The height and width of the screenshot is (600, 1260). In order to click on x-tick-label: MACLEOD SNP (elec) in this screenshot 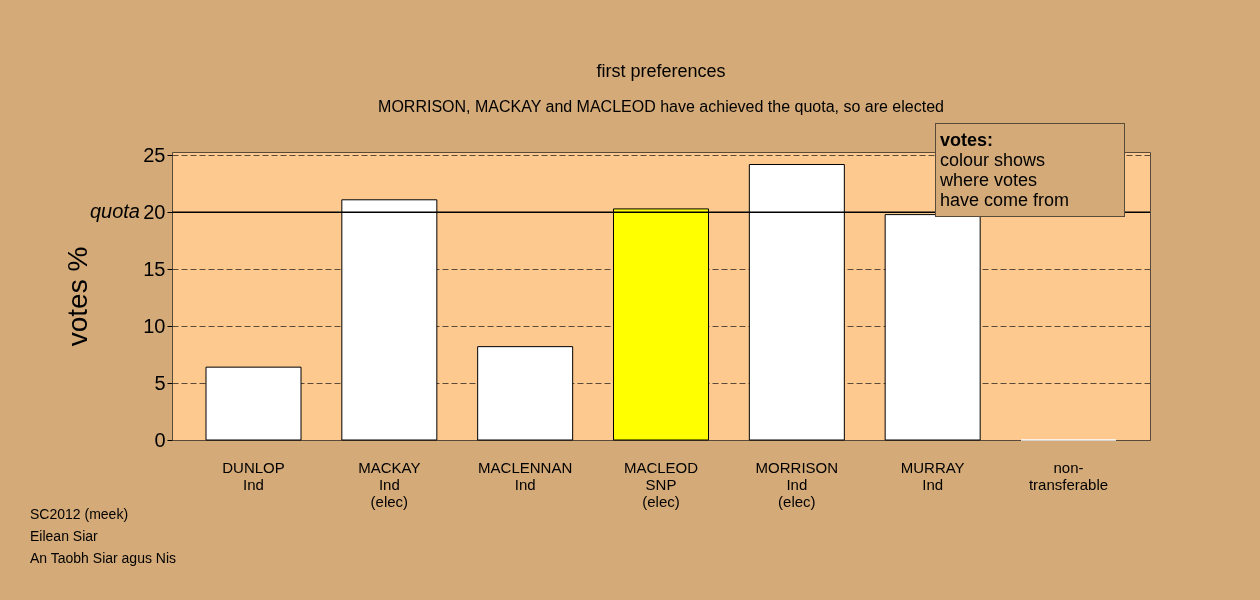, I will do `click(661, 484)`.